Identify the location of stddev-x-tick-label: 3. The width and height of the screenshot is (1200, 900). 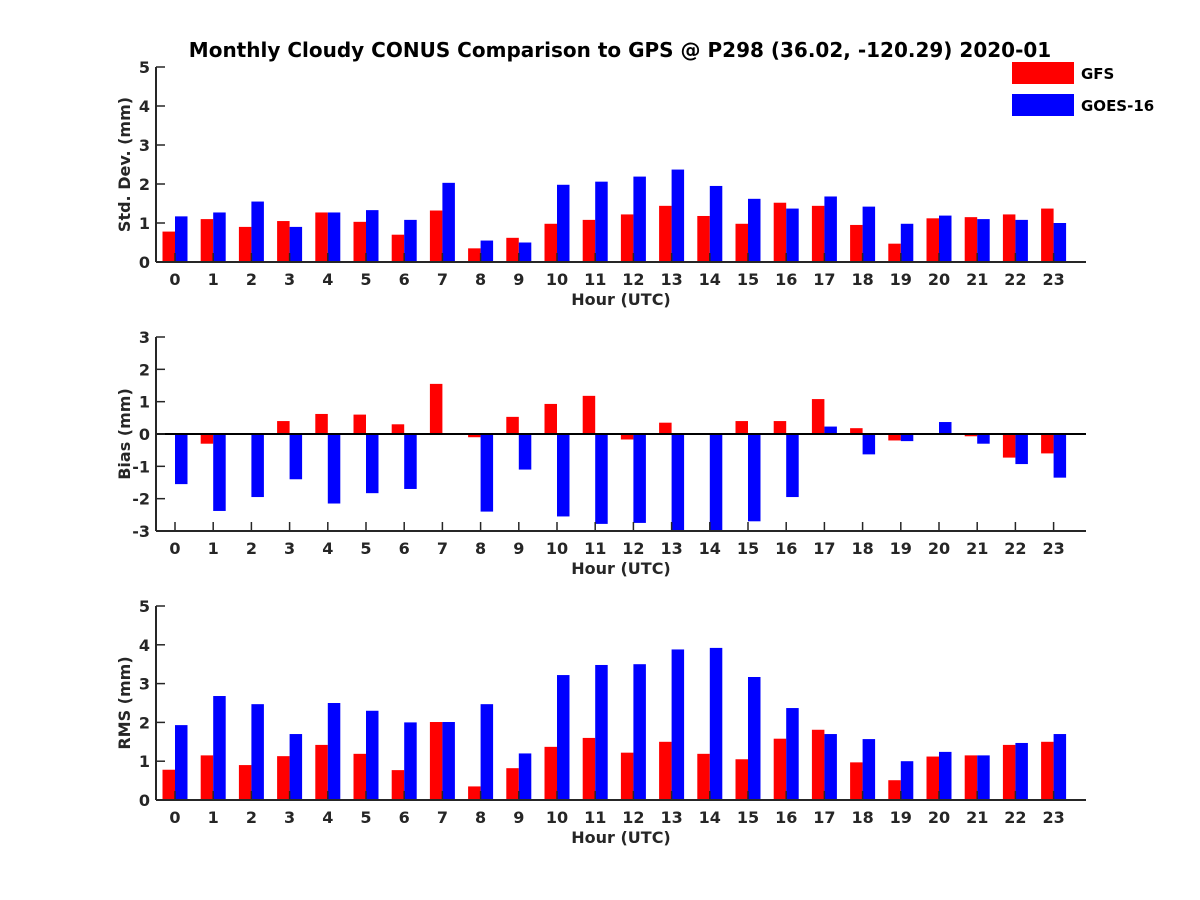
(289, 279).